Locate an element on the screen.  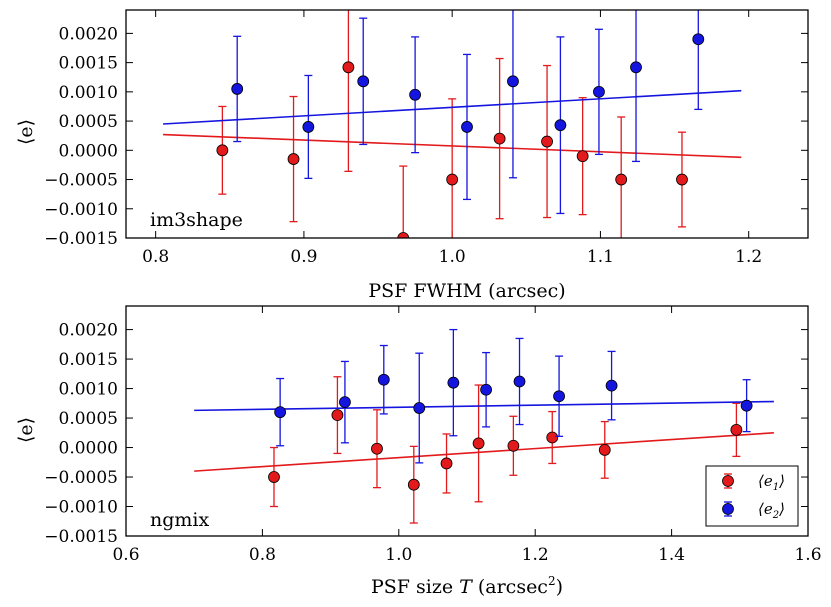
fit-line-e1 is located at coordinates (484, 451).